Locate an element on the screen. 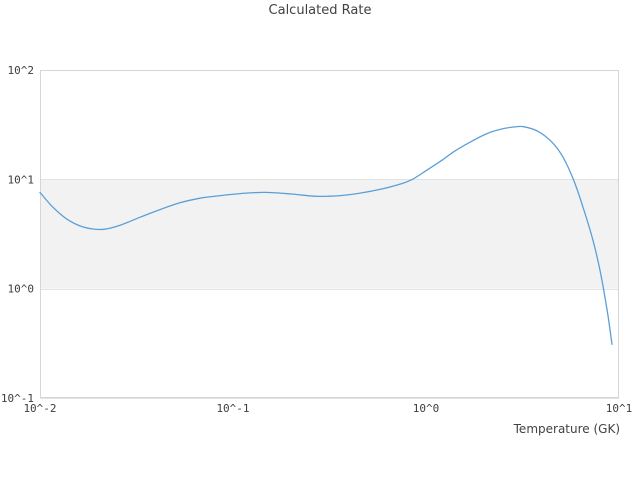 The width and height of the screenshot is (640, 480). x-tick-label: 10^-2 is located at coordinates (39, 408).